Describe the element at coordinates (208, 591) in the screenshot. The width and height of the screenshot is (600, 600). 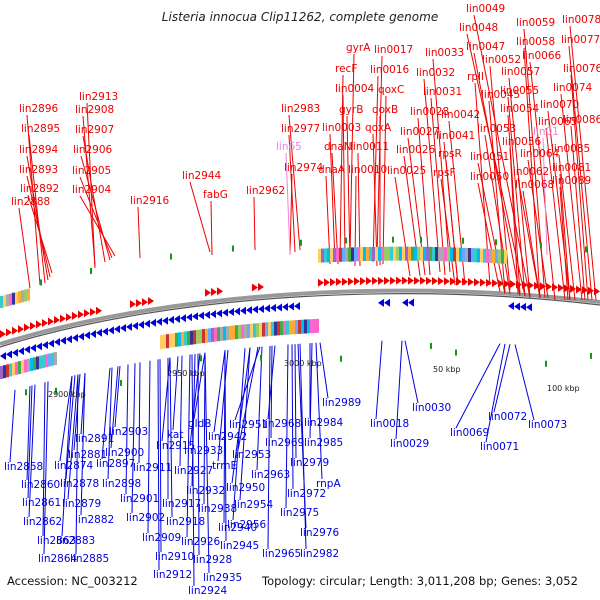
I see `gene-label: lin2924` at that location.